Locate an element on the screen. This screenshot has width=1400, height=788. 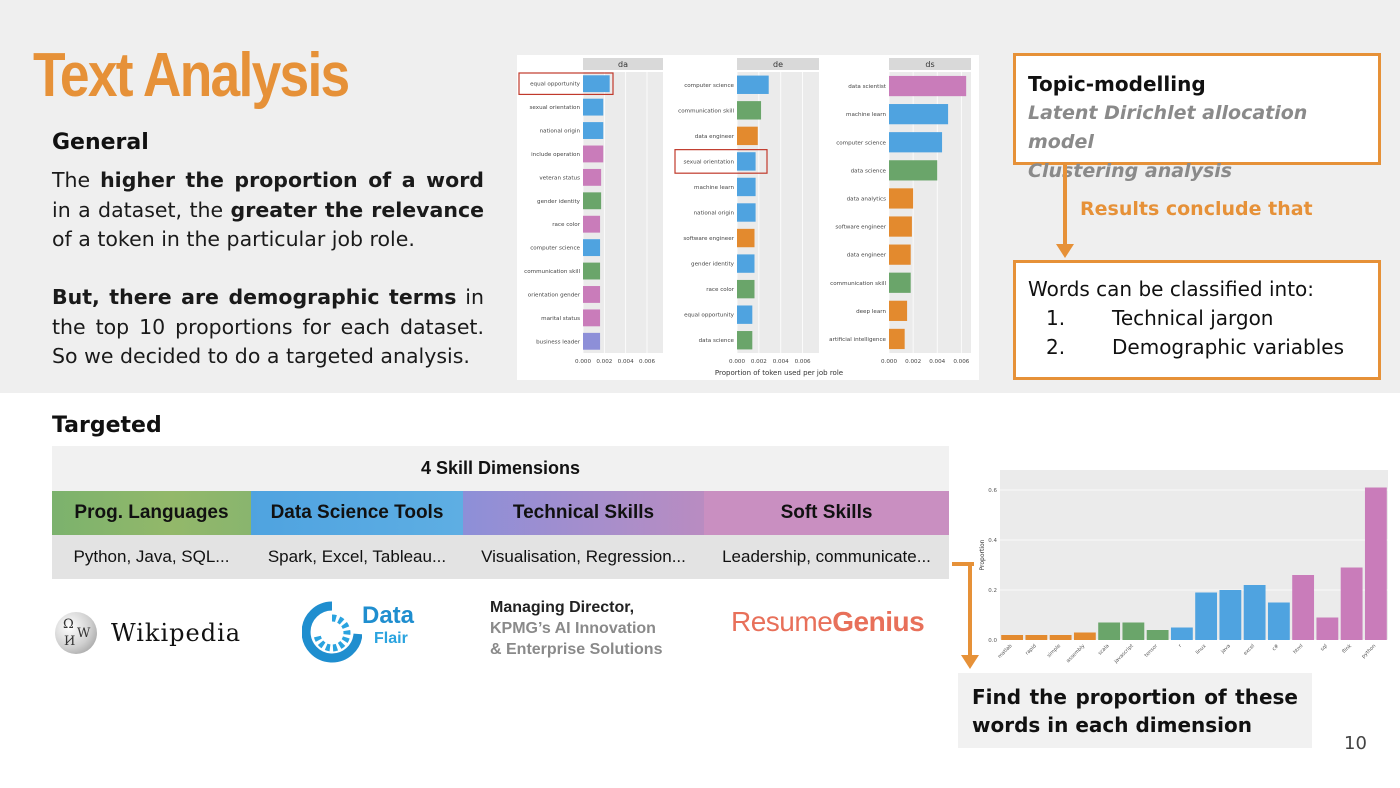
dataflair-word-2: Flair is located at coordinates (391, 638).